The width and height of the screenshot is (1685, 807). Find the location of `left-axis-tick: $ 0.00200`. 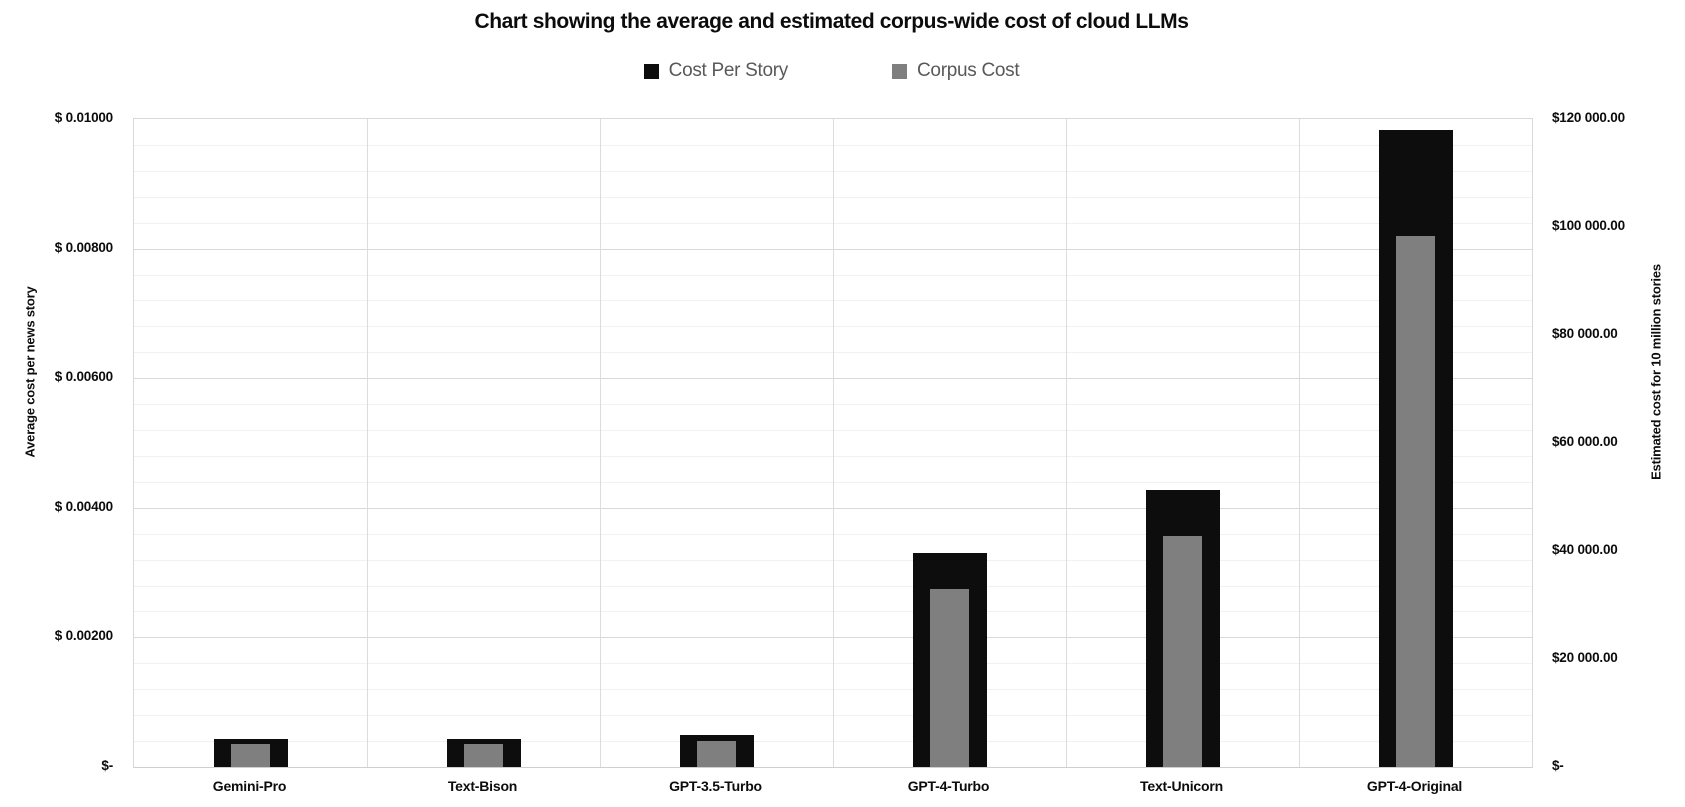

left-axis-tick: $ 0.00200 is located at coordinates (83, 636).